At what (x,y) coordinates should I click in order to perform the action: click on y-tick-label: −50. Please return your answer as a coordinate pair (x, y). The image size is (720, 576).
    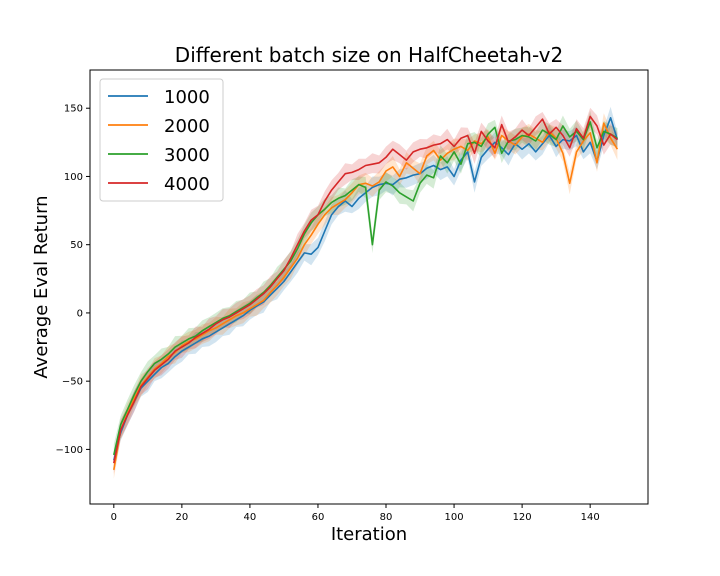
    Looking at the image, I should click on (72, 382).